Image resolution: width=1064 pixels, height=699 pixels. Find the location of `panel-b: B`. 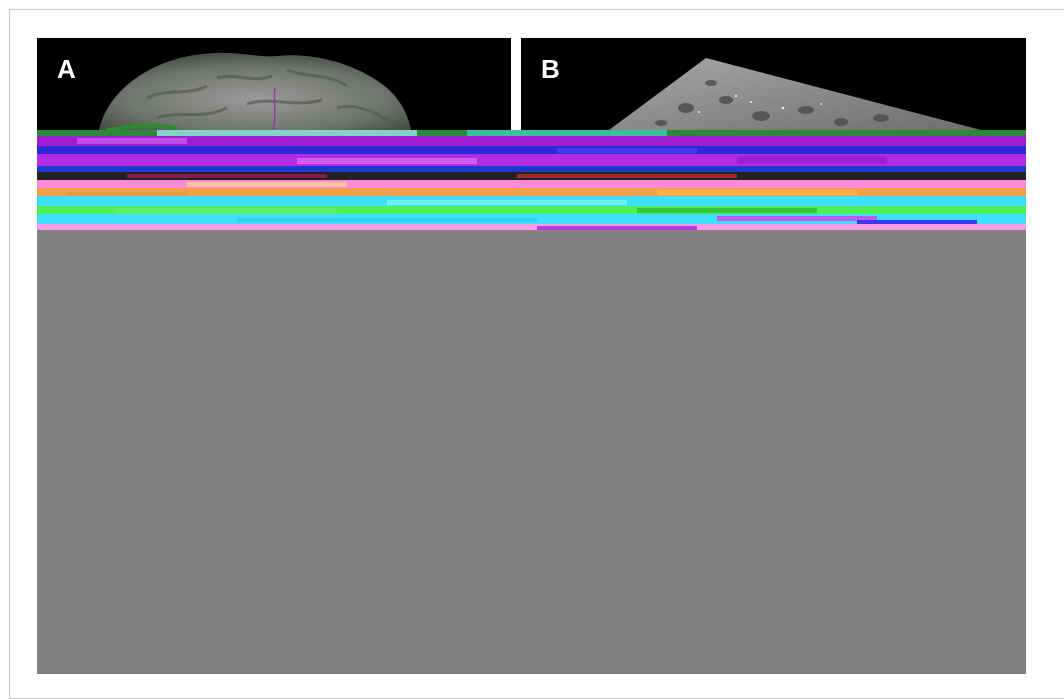

panel-b: B is located at coordinates (773, 84).